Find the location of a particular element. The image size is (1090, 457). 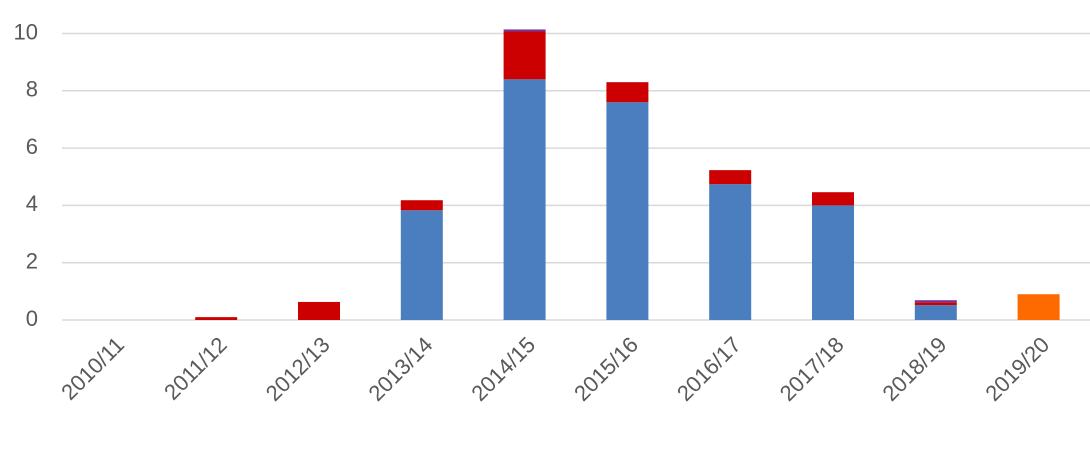

x-tick-label: 2011/12 is located at coordinates (195, 368).